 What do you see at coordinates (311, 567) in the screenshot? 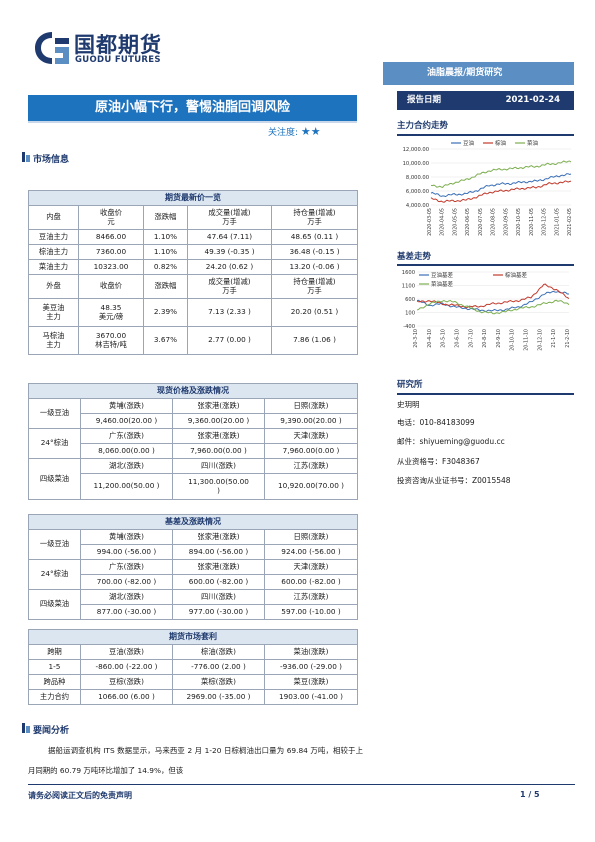
I see `location-cell: 天津(涨跌)` at bounding box center [311, 567].